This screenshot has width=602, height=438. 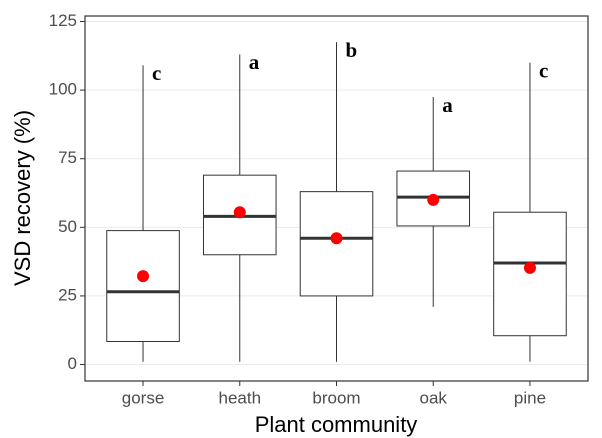 I want to click on x-tick-label: heath, so click(x=239, y=397).